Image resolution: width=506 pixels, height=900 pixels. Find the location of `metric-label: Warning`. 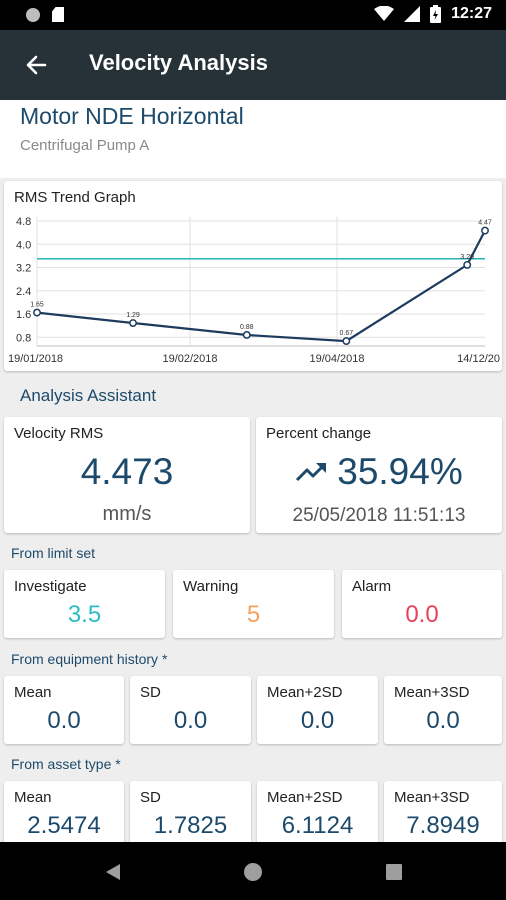

metric-label: Warning is located at coordinates (211, 586).